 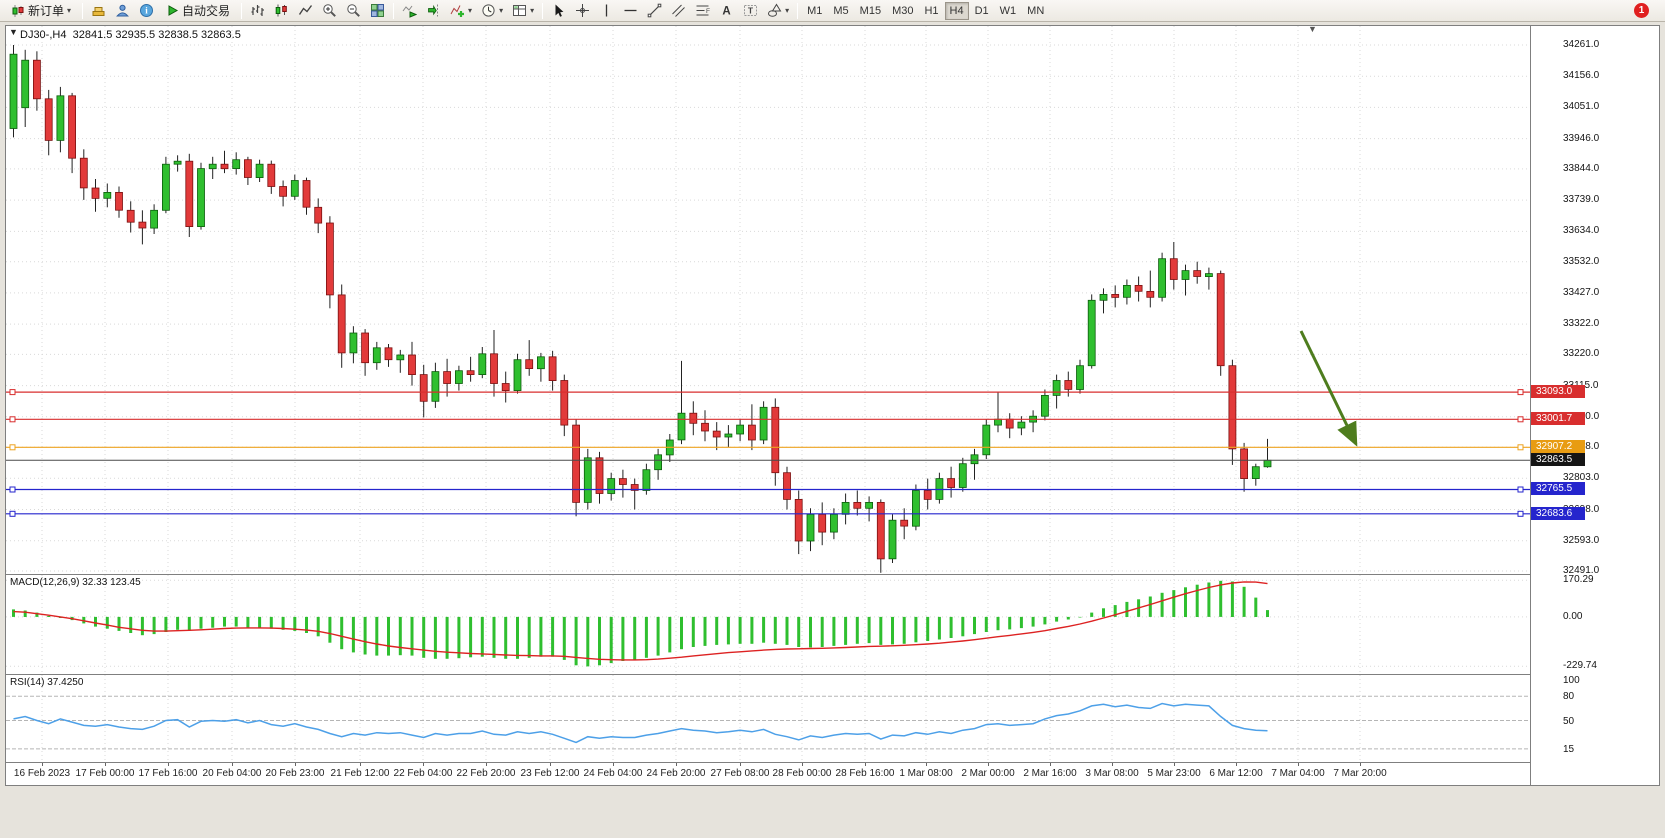 What do you see at coordinates (1035, 11) in the screenshot?
I see `timeframe-mn-button: MN` at bounding box center [1035, 11].